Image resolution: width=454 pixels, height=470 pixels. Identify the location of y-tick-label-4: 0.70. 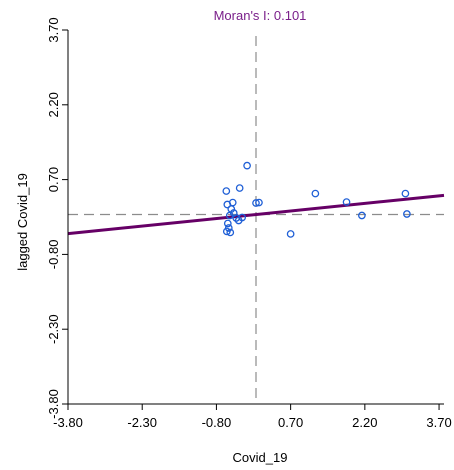
(53, 179).